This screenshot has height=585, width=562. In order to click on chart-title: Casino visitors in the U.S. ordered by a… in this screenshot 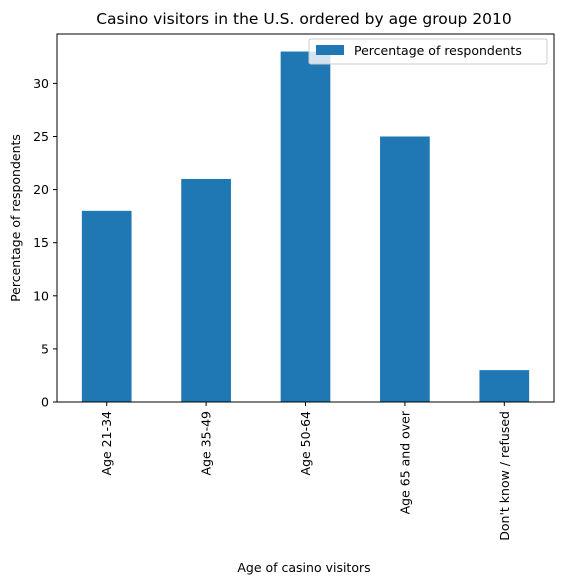, I will do `click(304, 19)`.